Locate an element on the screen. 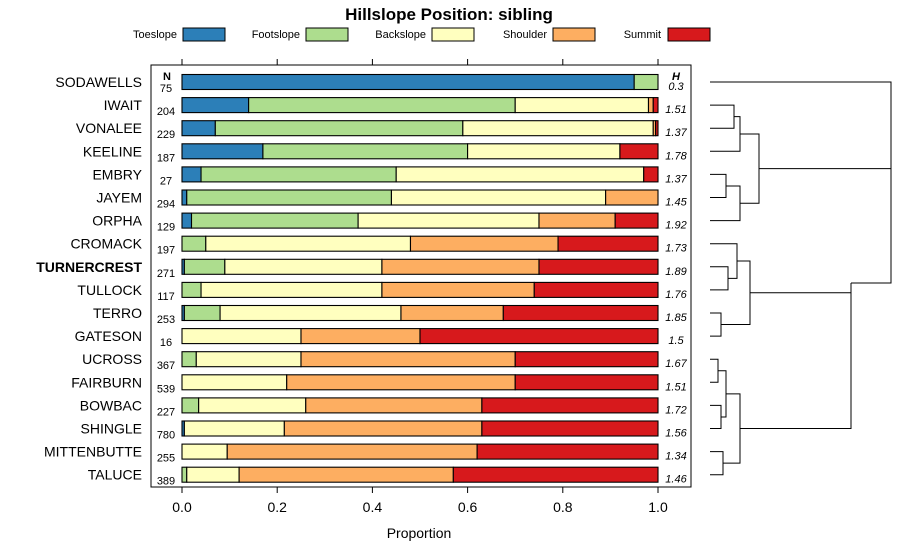 The width and height of the screenshot is (900, 560). row-turnercrest: TURNERCREST 271 1.89 is located at coordinates (361, 269).